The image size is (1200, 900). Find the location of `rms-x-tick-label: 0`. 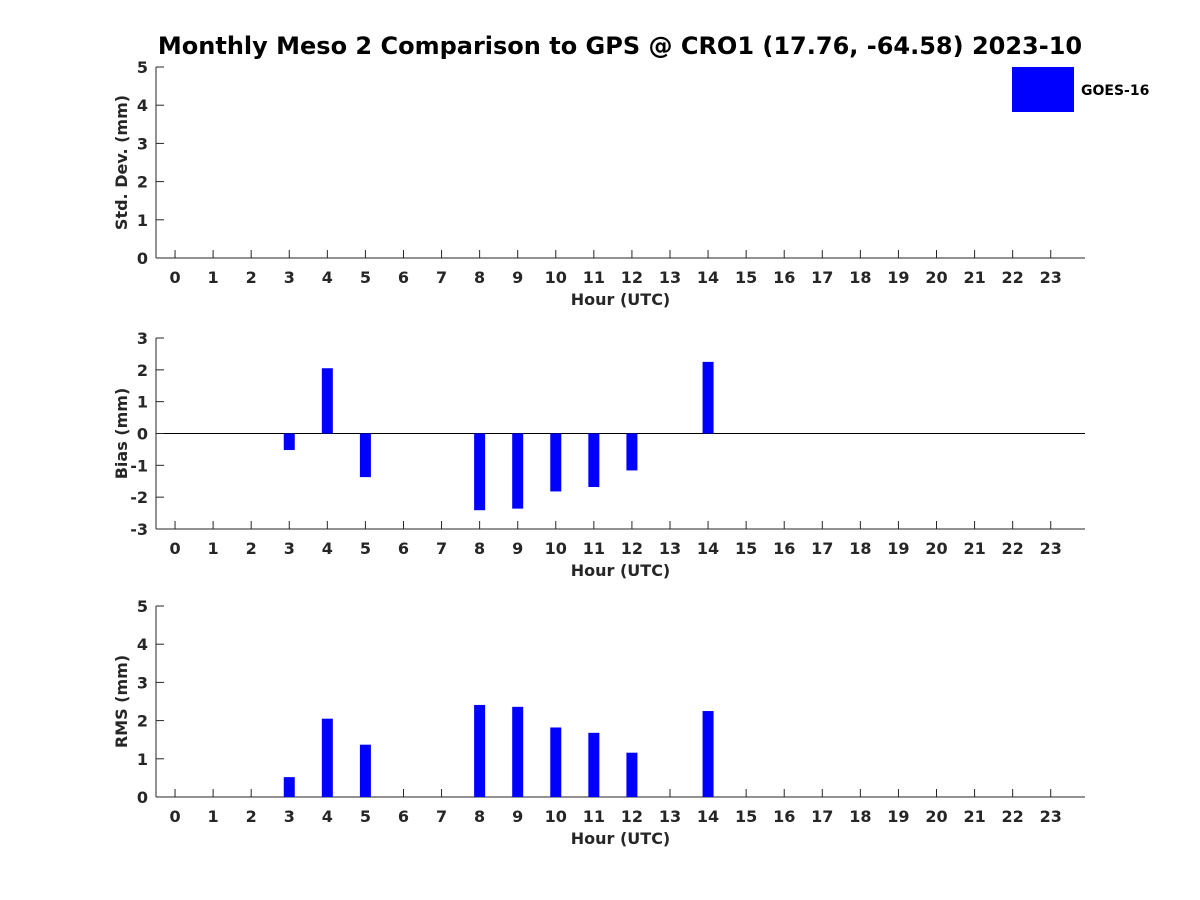

rms-x-tick-label: 0 is located at coordinates (174, 816).